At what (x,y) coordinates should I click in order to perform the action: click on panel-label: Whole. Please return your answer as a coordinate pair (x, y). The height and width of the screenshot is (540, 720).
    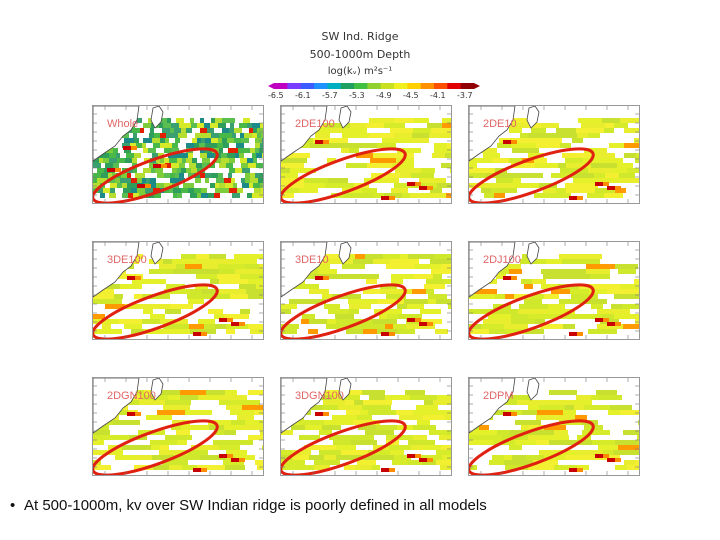
    Looking at the image, I should click on (123, 124).